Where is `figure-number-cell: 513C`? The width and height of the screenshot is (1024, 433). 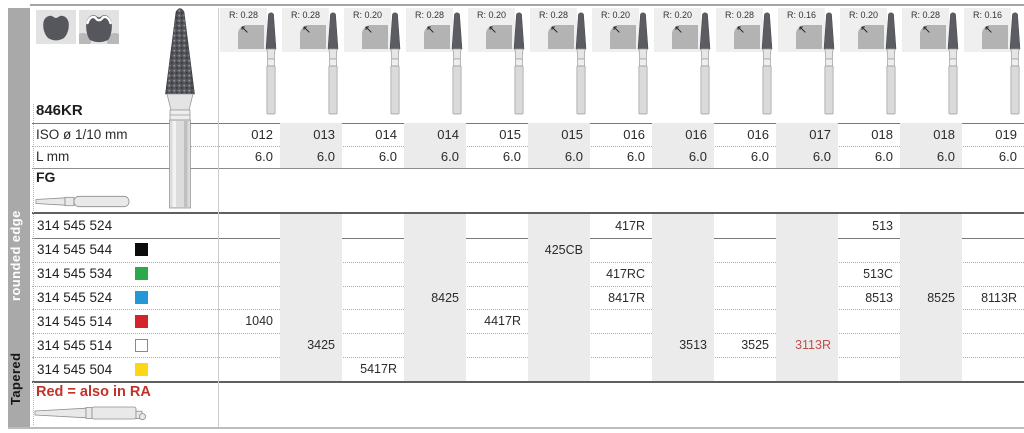 figure-number-cell: 513C is located at coordinates (878, 273).